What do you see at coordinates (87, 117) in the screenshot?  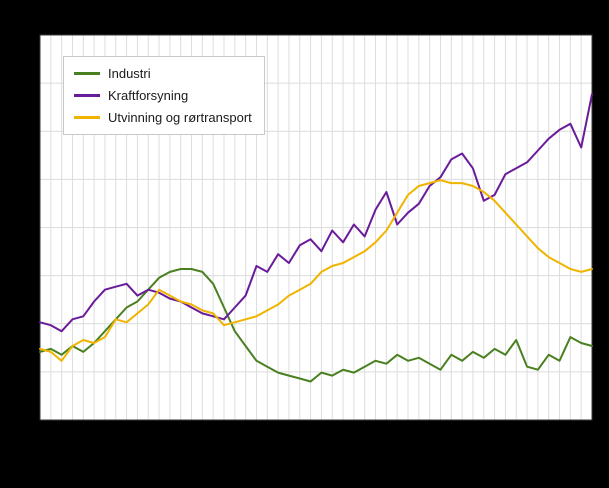 I see `legend-swatch-utvinning` at bounding box center [87, 117].